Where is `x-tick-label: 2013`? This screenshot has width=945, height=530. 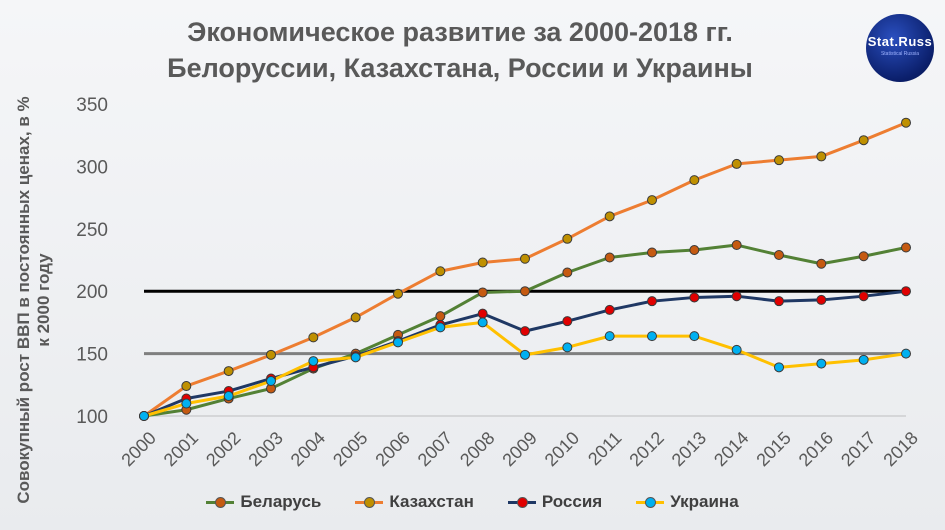 x-tick-label: 2013 is located at coordinates (689, 449).